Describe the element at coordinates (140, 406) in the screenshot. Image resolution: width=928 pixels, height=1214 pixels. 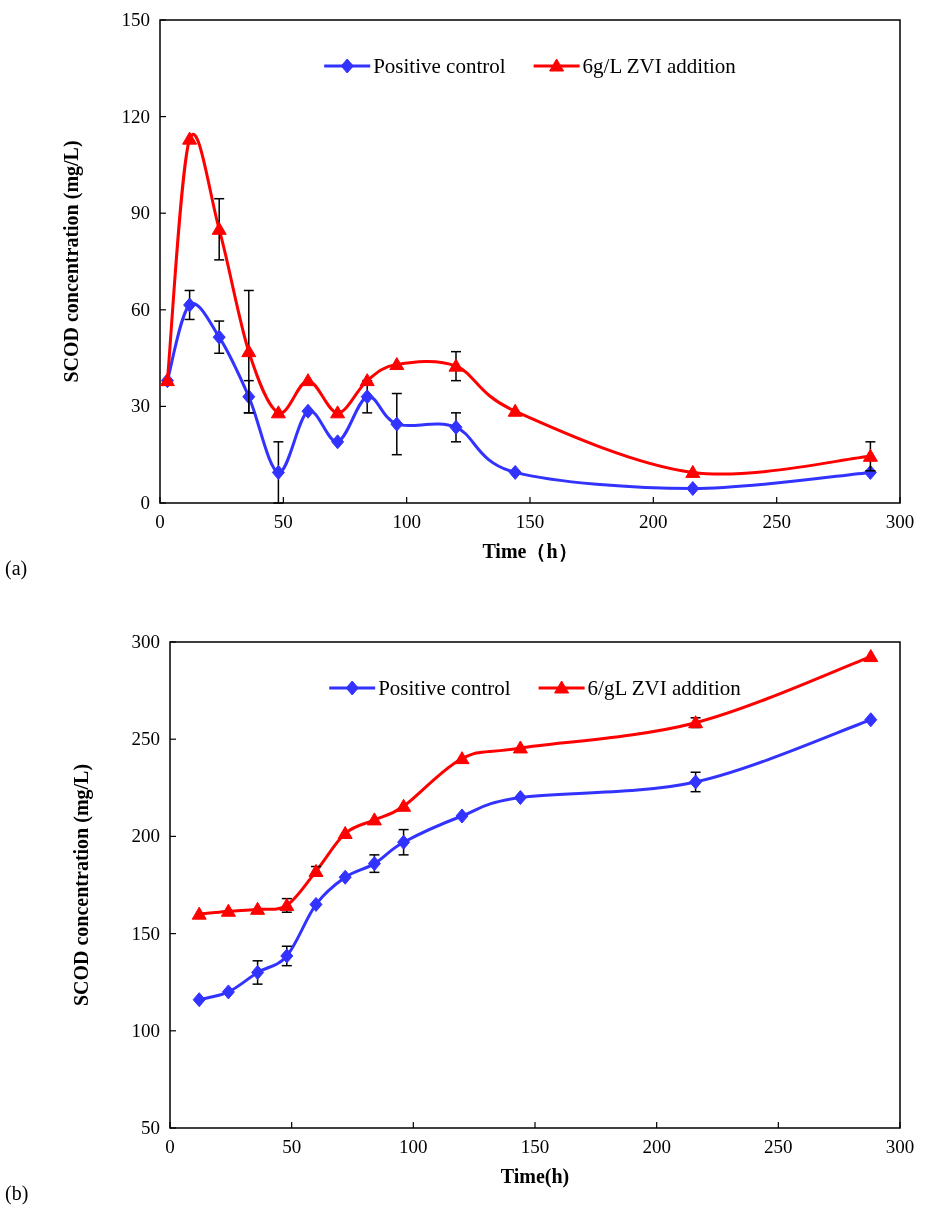
I see `y-tick-label: 30` at that location.